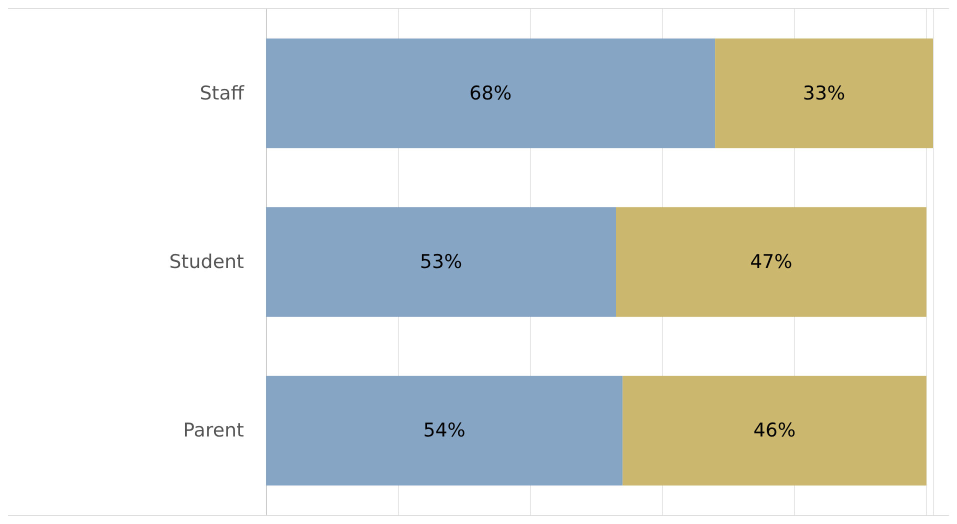  I want to click on y-tick-label: Student, so click(206, 262).